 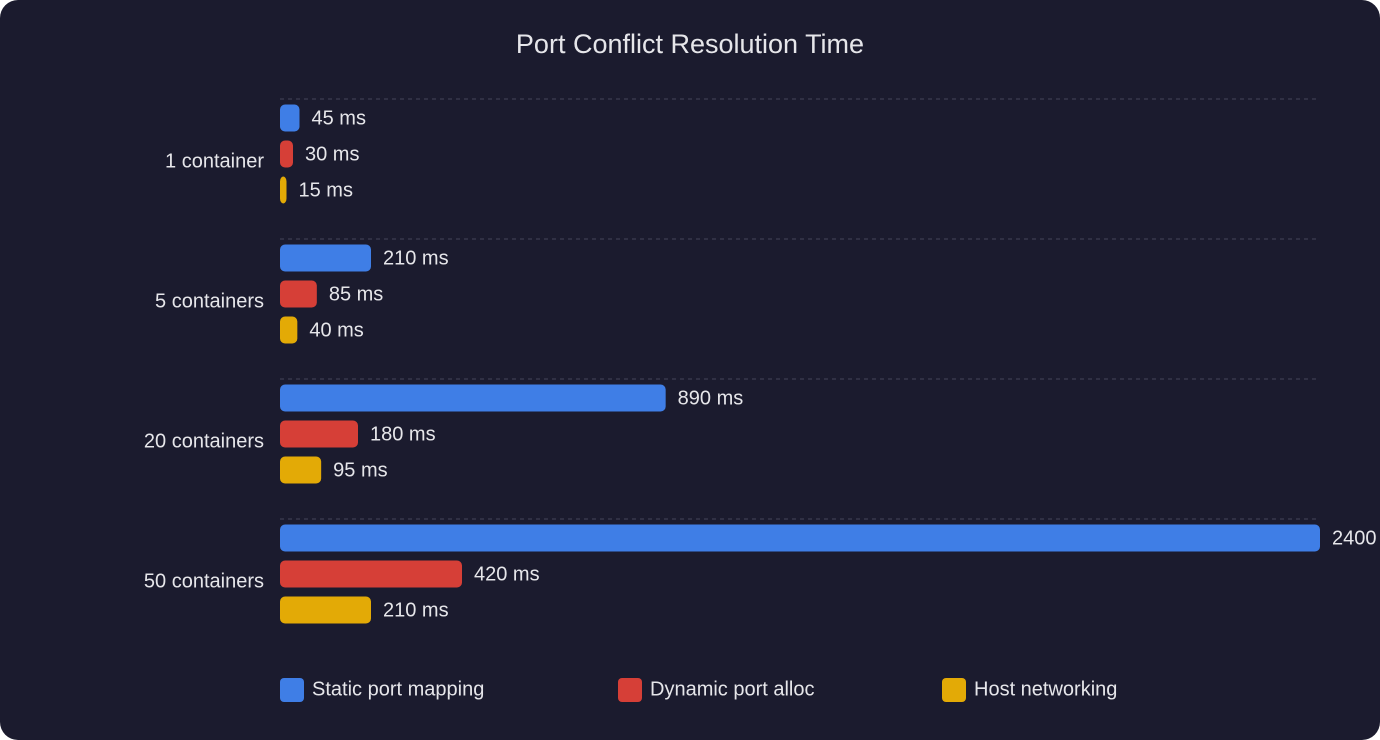 What do you see at coordinates (507, 574) in the screenshot?
I see `data-label: 420 ms` at bounding box center [507, 574].